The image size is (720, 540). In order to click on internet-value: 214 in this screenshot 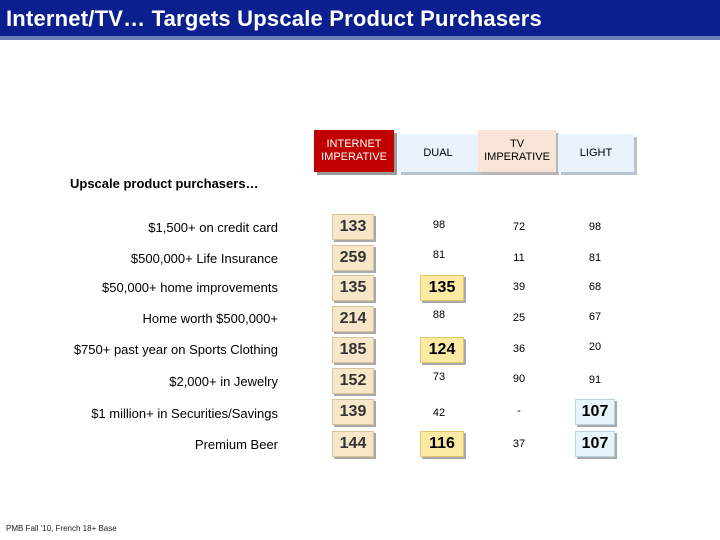, I will do `click(353, 319)`.